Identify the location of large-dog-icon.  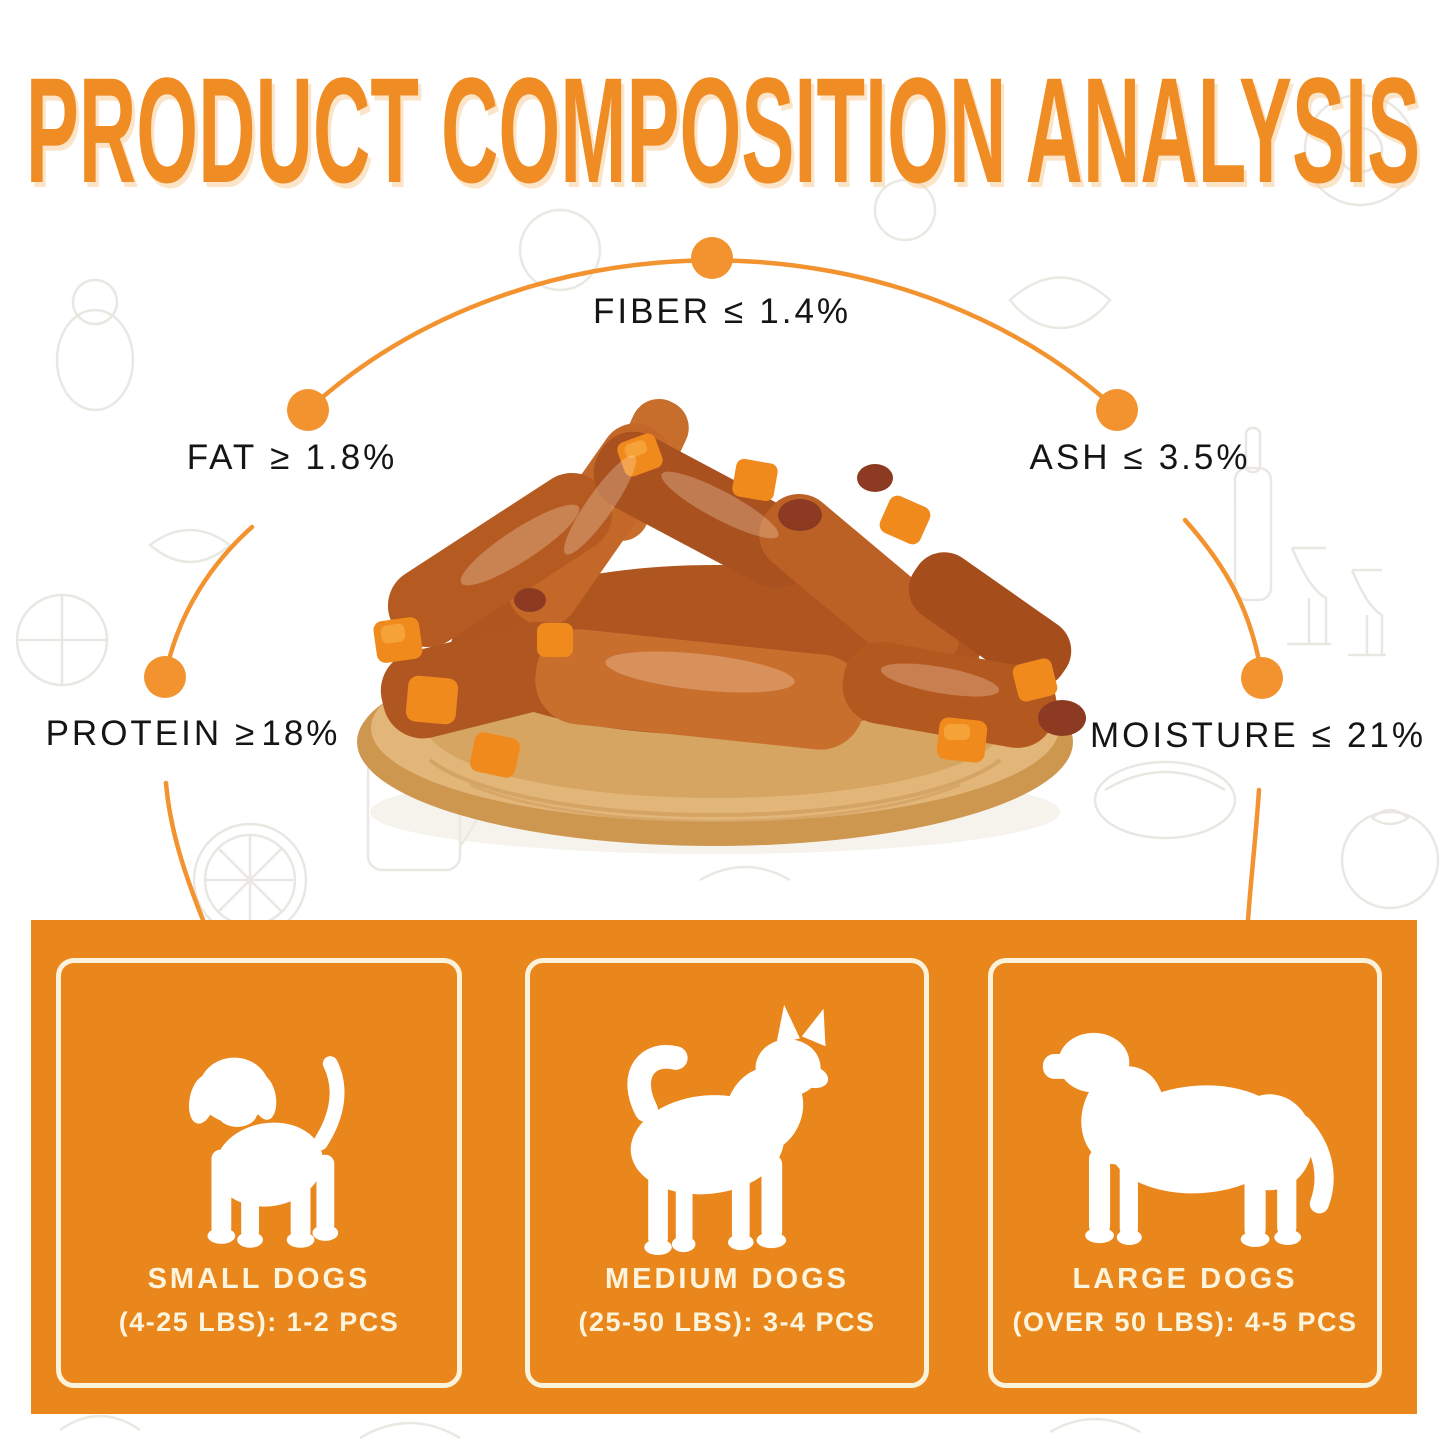
(1188, 1139).